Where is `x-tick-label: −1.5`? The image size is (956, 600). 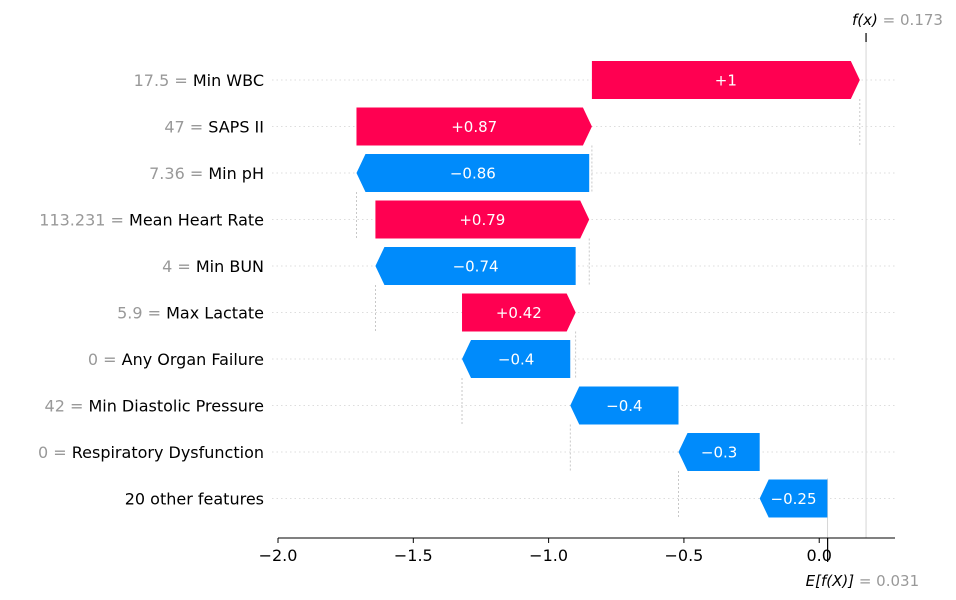 x-tick-label: −1.5 is located at coordinates (413, 555).